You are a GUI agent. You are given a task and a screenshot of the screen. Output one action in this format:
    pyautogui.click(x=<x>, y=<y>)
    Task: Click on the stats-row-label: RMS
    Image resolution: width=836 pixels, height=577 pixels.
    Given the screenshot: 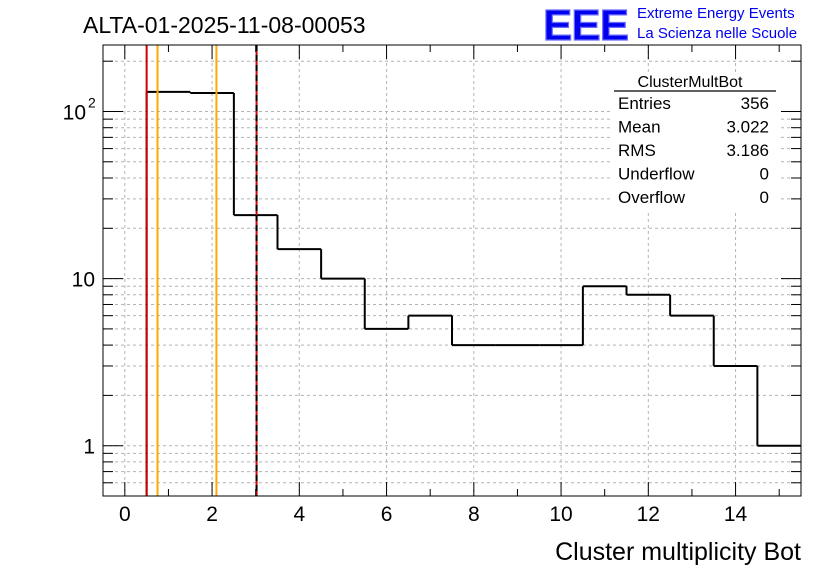 What is the action you would take?
    pyautogui.click(x=637, y=150)
    